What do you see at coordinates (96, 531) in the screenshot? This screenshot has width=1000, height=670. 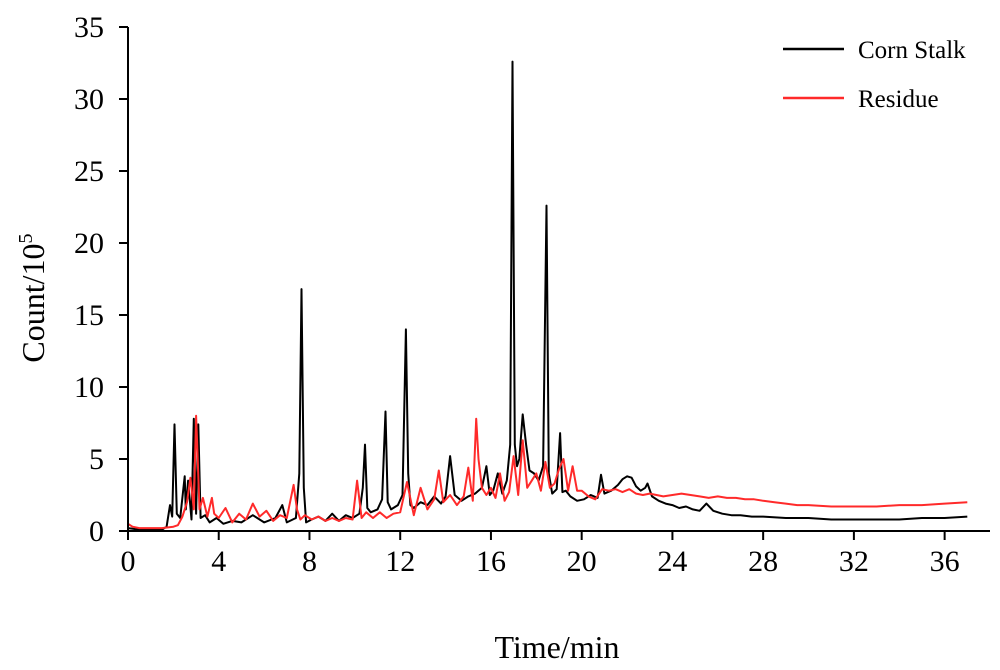 I see `y-tick-label: 0` at bounding box center [96, 531].